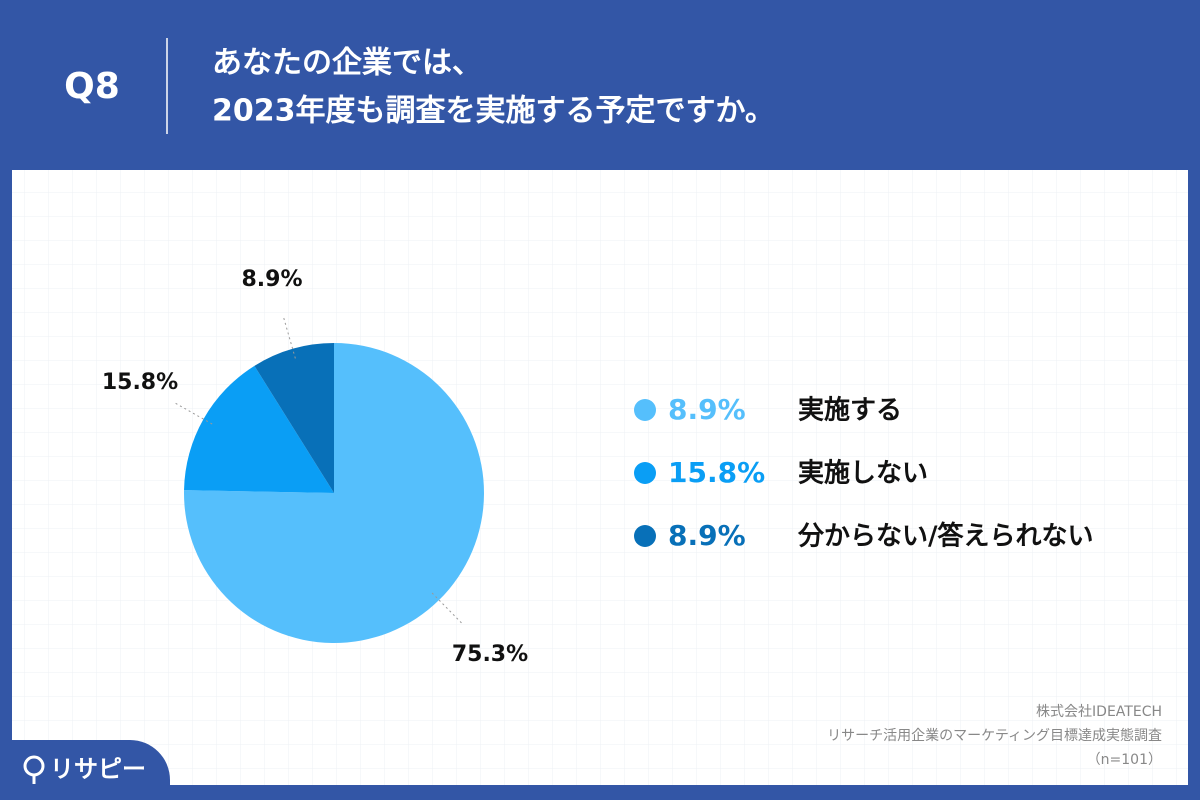 The width and height of the screenshot is (1200, 804). Describe the element at coordinates (1124, 760) in the screenshot. I see `footer-sample: （n=101）` at that location.